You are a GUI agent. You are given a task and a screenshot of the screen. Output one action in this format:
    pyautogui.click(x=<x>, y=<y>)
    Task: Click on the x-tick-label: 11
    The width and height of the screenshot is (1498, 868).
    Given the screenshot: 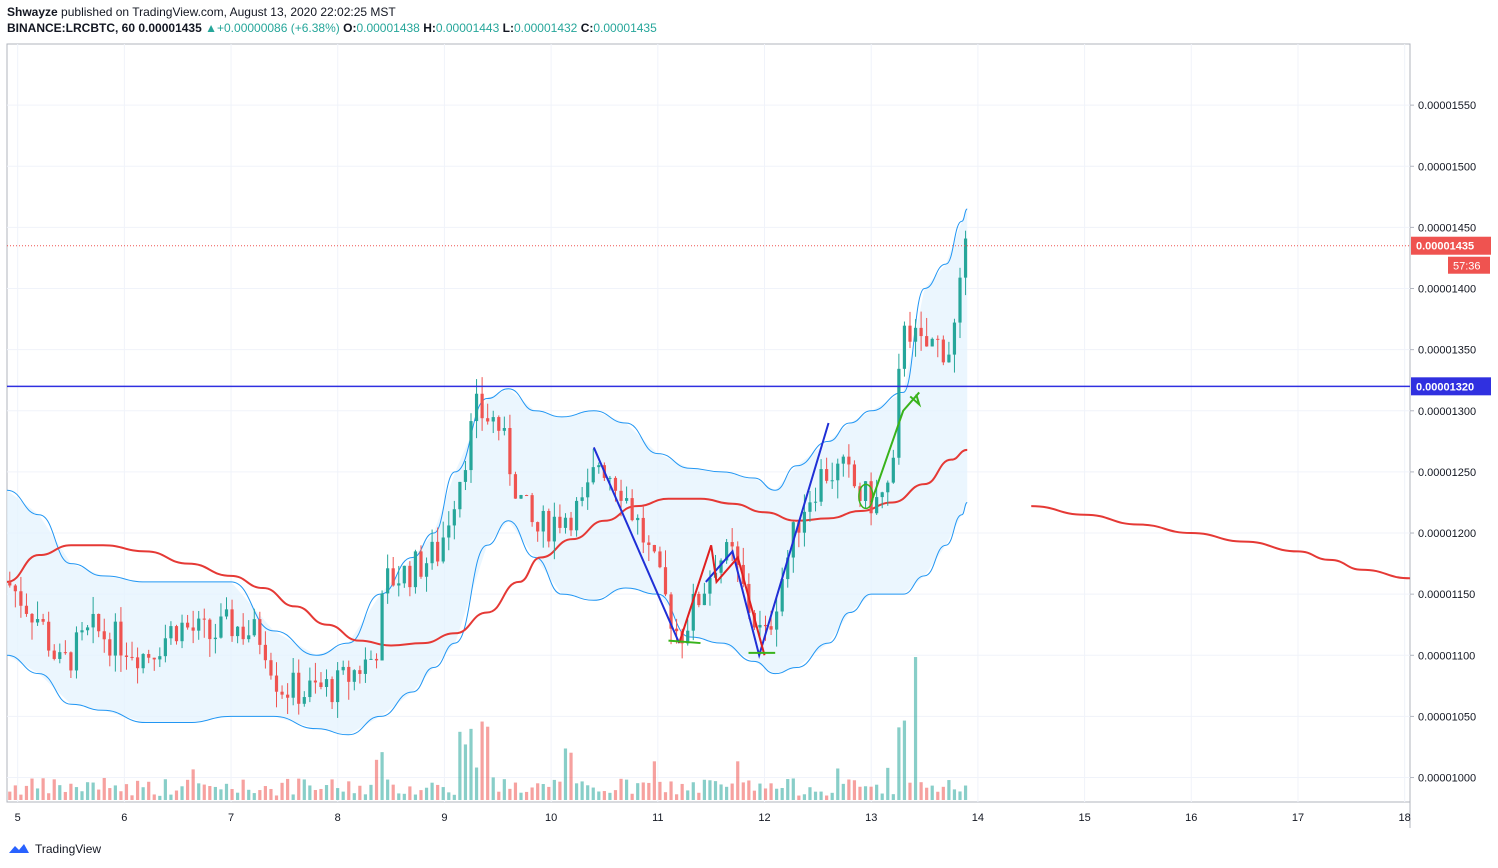 What is the action you would take?
    pyautogui.click(x=657, y=818)
    